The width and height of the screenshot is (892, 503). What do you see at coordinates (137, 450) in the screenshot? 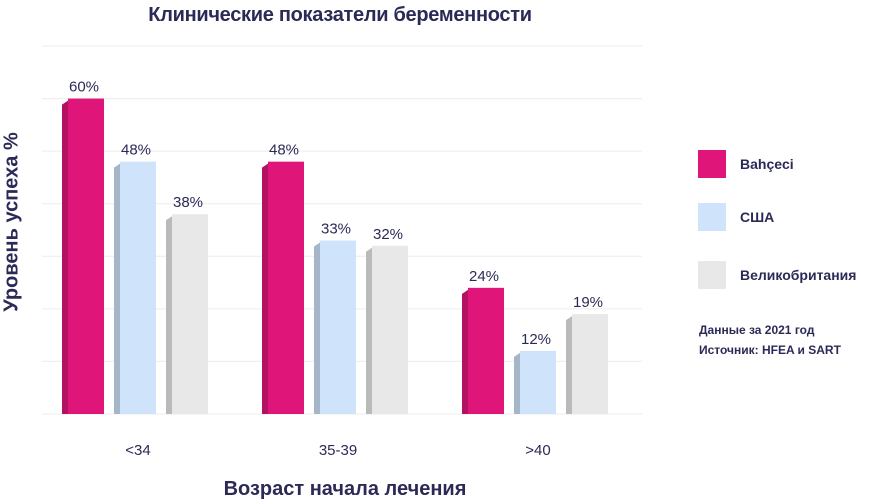
I see `x-tick-label: <34` at bounding box center [137, 450].